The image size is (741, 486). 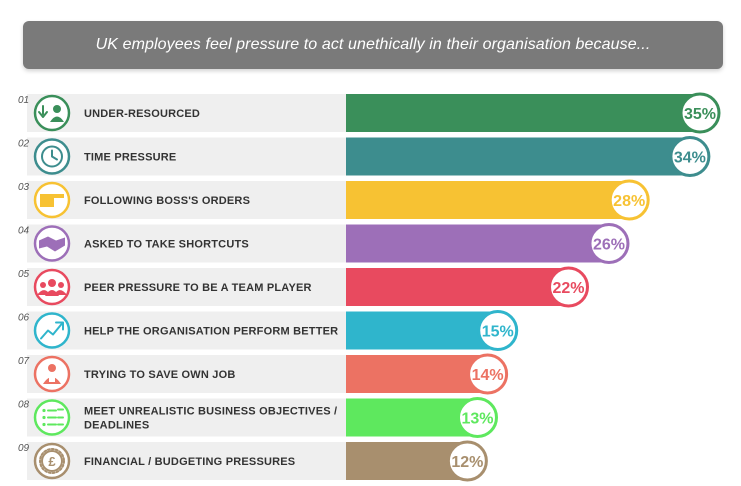 I want to click on category-label: FINANCIAL / BUDGETING PRESSURES, so click(x=189, y=462).